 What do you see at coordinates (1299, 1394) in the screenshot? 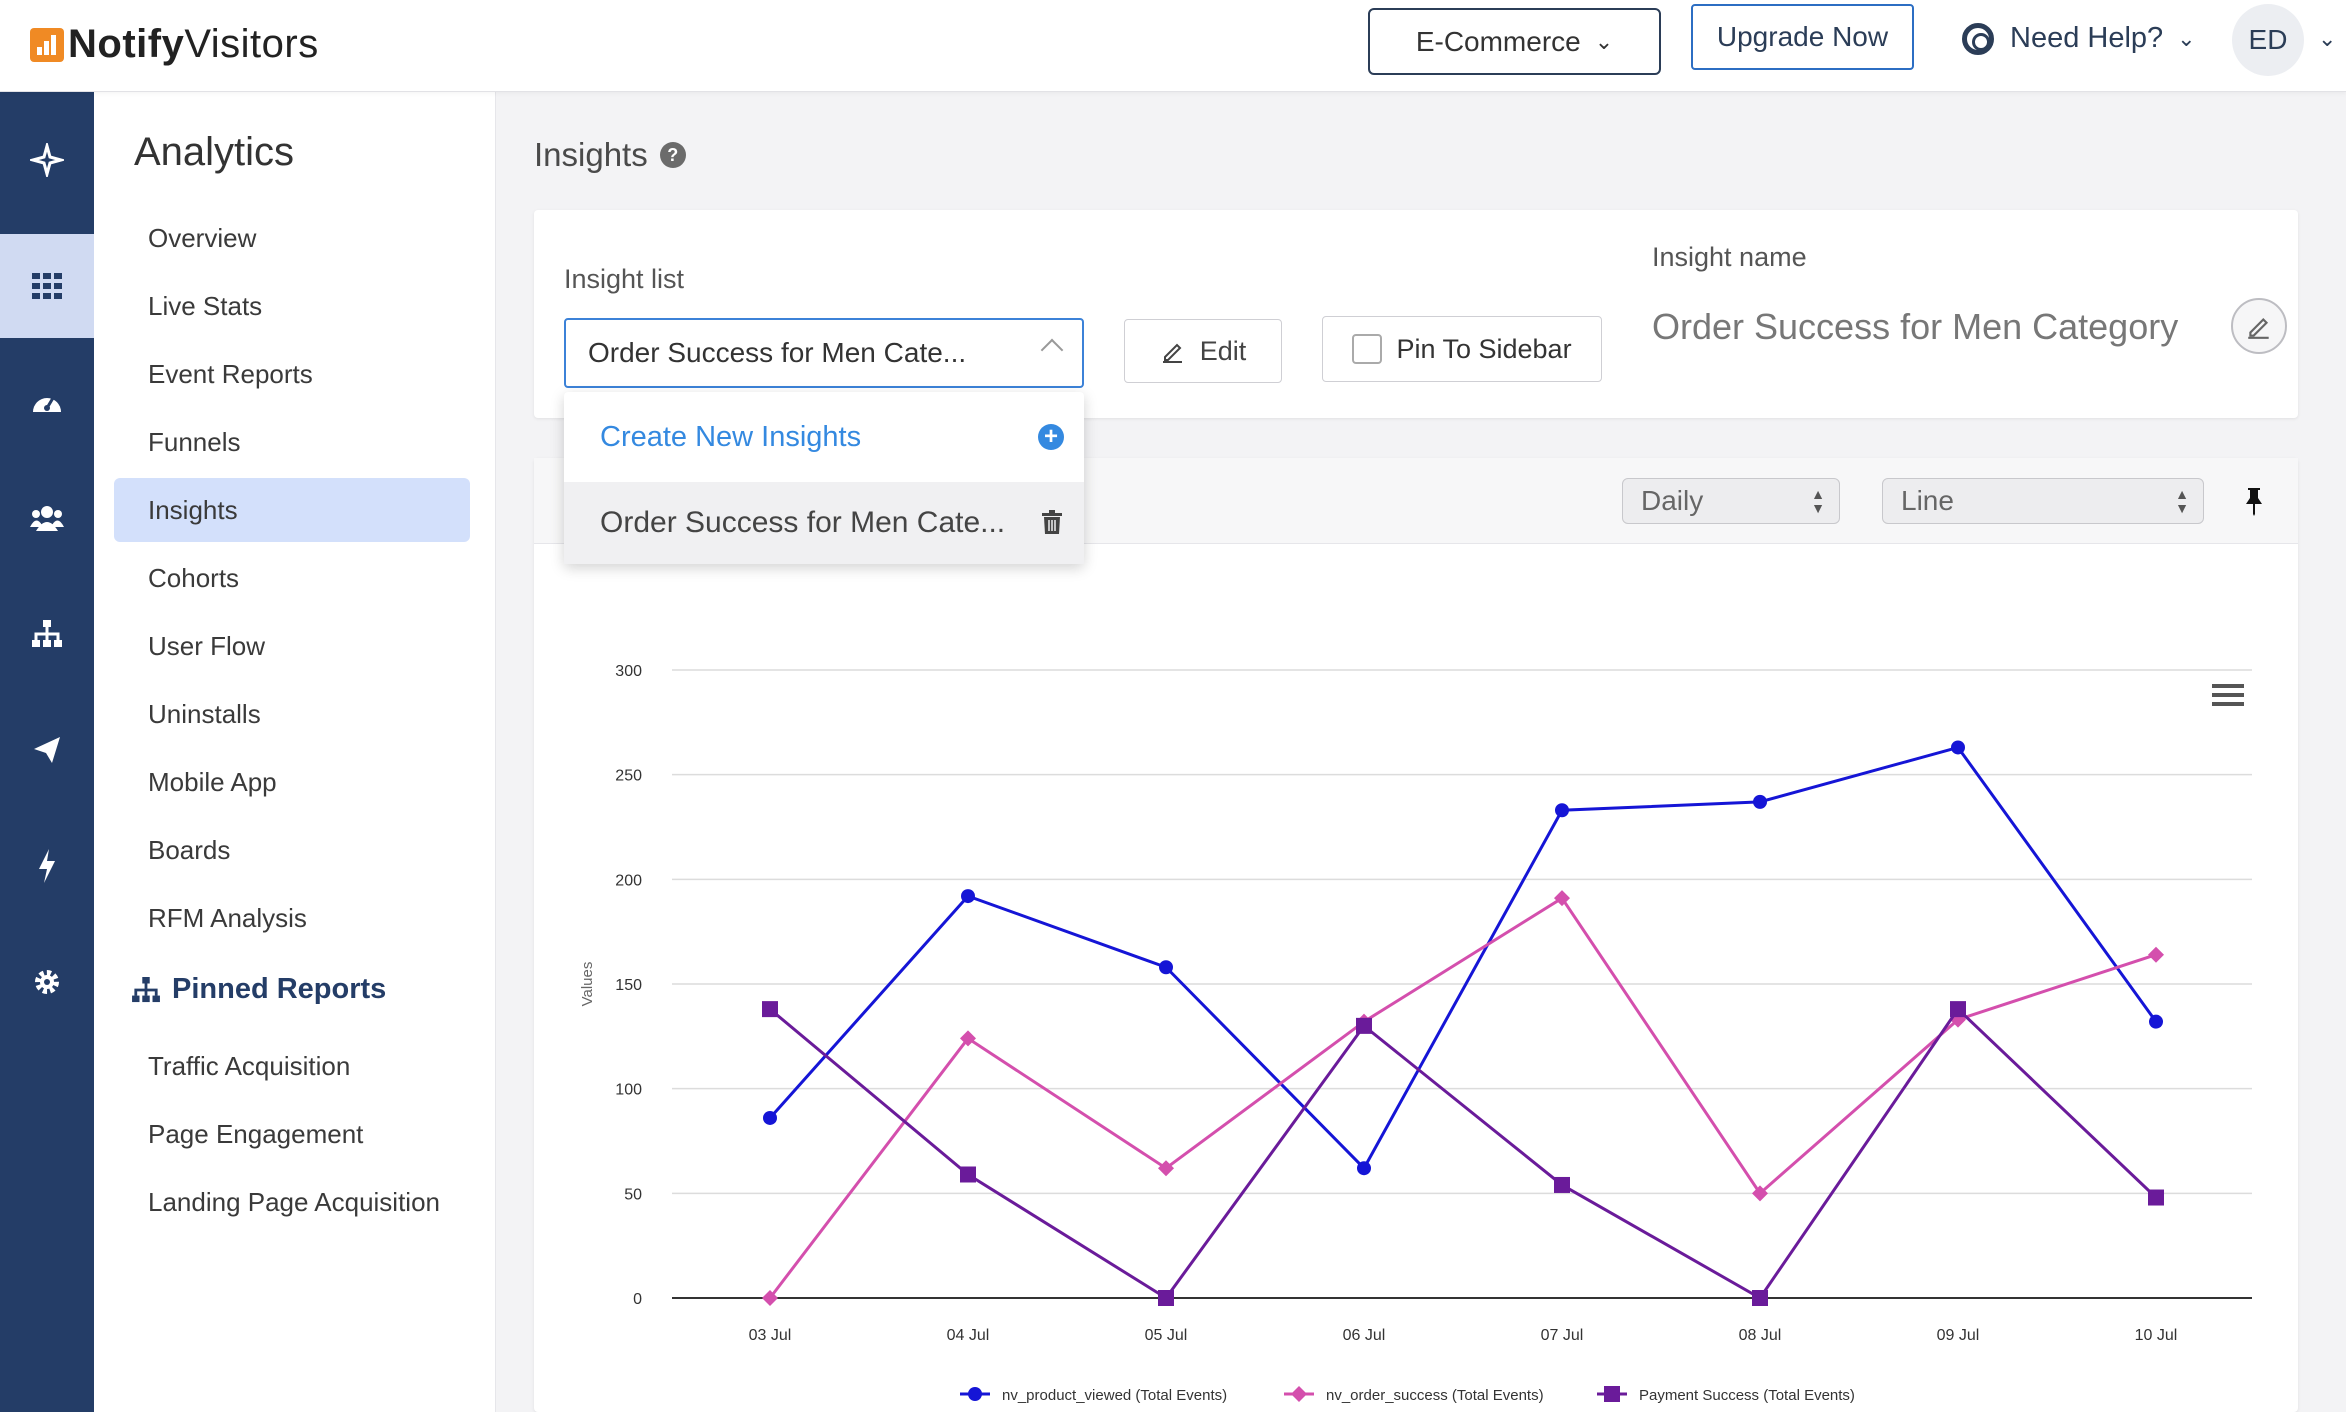
I see `legend-marker` at bounding box center [1299, 1394].